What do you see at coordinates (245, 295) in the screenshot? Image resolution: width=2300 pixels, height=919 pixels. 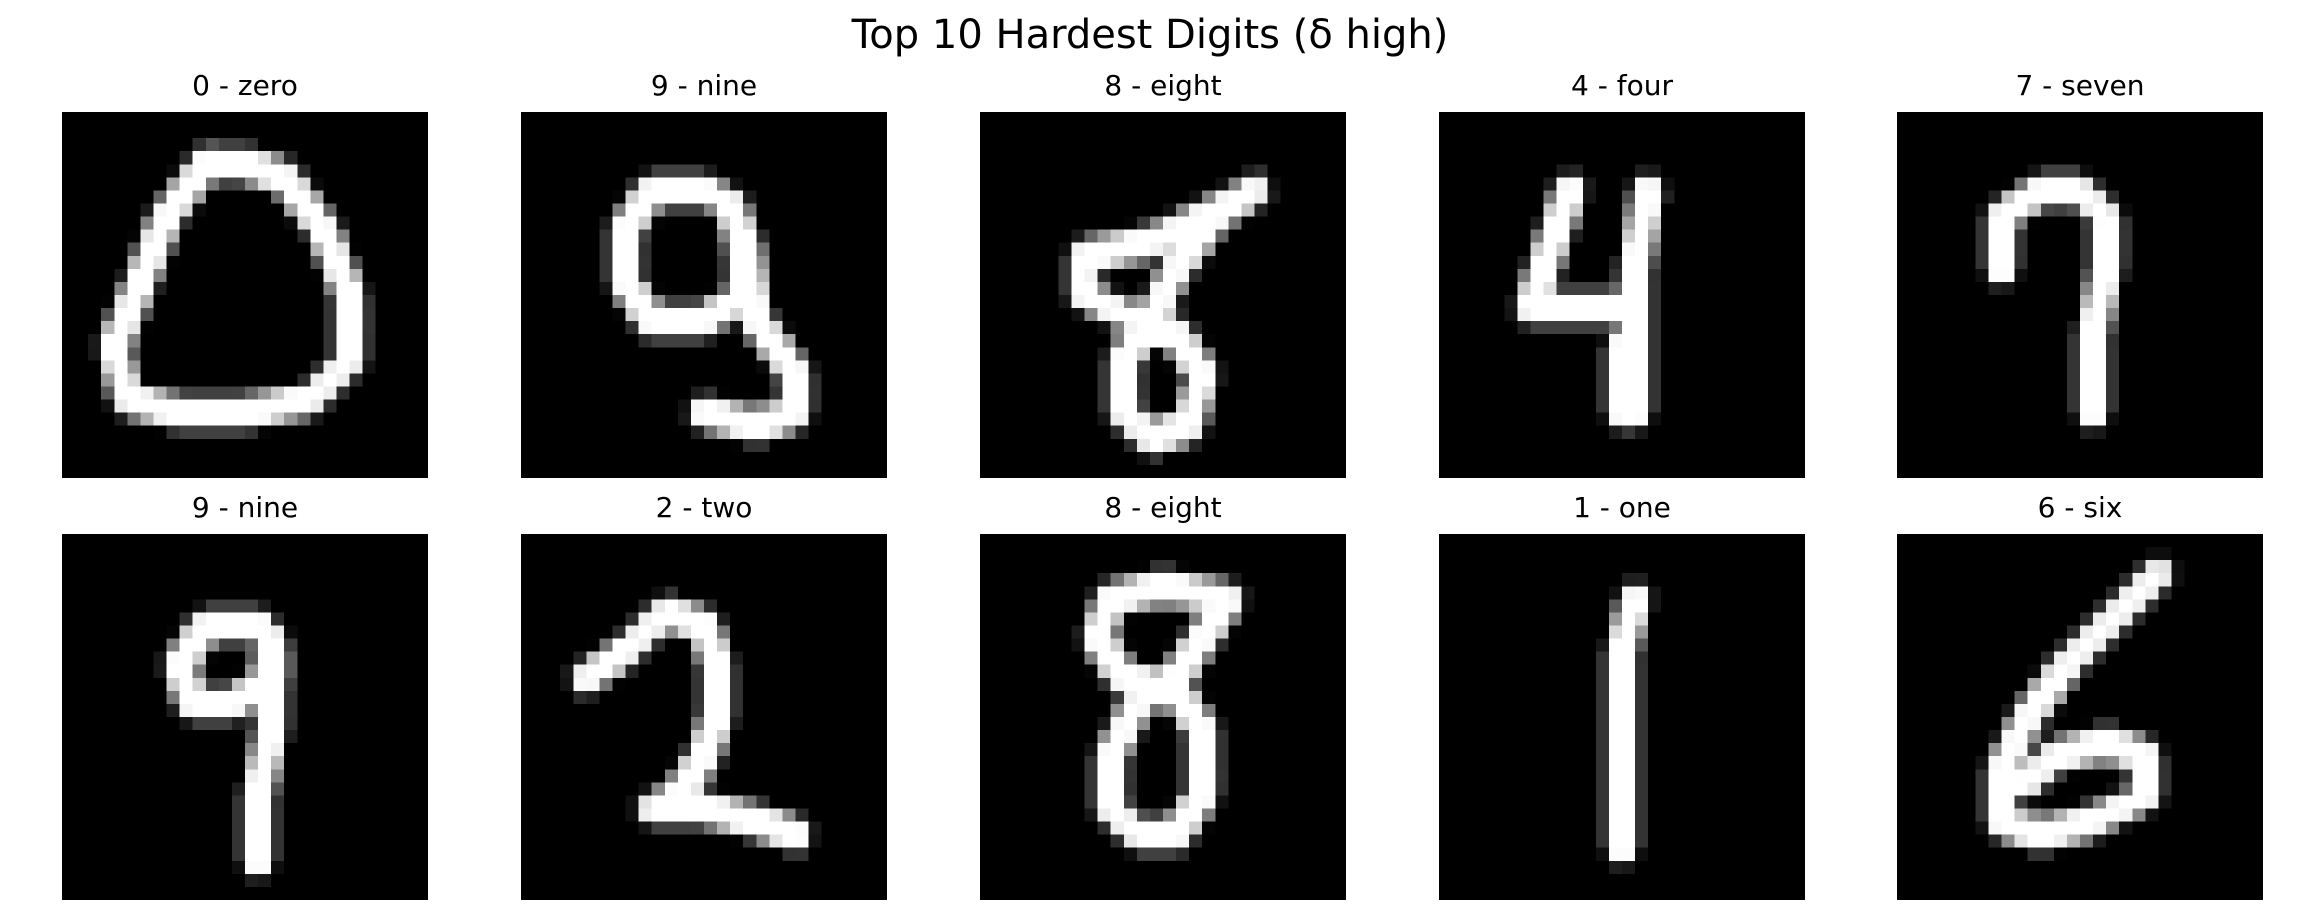 I see `digit-image-zero` at bounding box center [245, 295].